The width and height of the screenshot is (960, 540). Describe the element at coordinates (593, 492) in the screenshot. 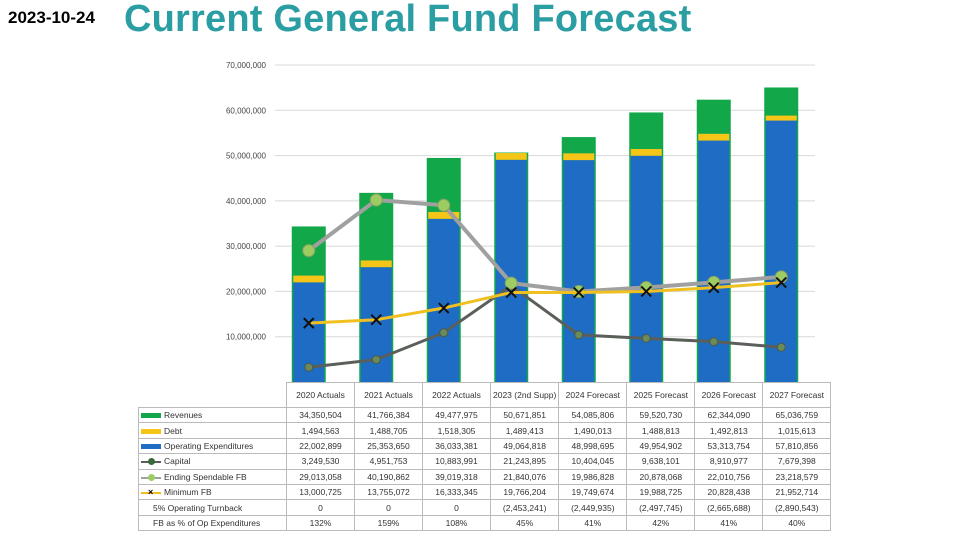

I see `table-cell: 19,749,674` at that location.